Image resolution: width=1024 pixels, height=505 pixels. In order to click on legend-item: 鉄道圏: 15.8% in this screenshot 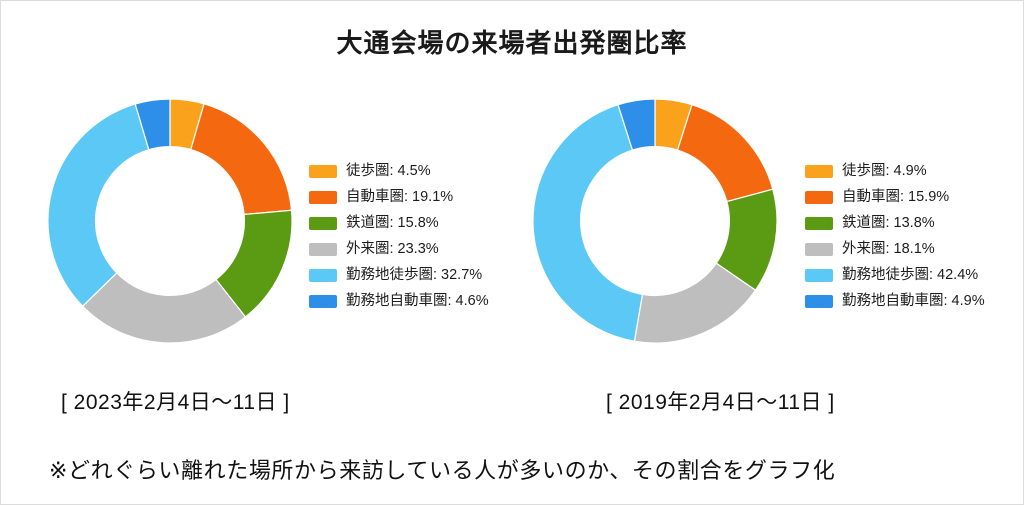, I will do `click(399, 223)`.